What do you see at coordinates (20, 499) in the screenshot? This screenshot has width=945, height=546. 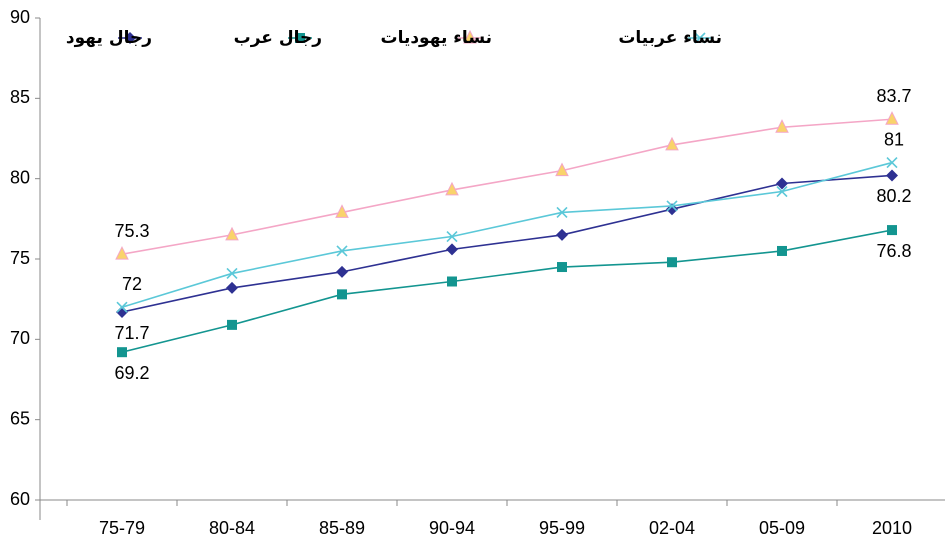 I see `y-tick-label: 60` at bounding box center [20, 499].